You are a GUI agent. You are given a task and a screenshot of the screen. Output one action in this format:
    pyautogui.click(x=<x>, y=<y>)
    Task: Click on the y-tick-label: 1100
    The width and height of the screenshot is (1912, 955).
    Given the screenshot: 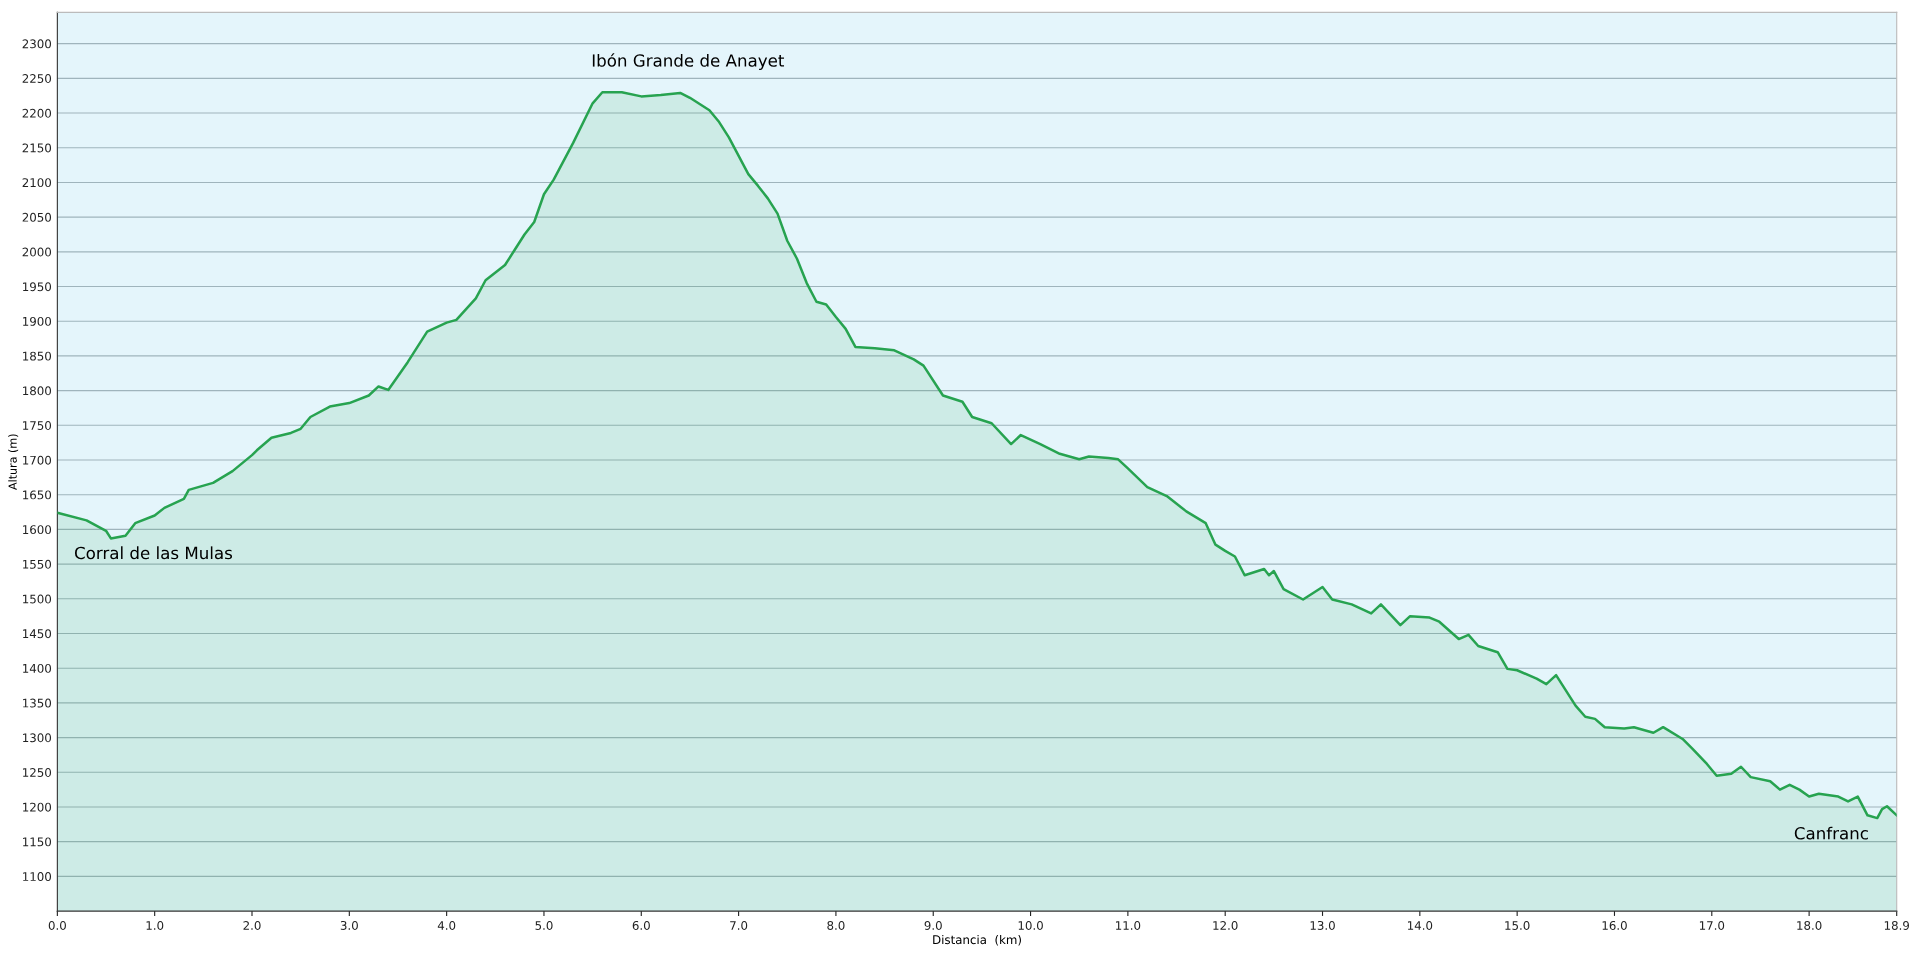 What is the action you would take?
    pyautogui.click(x=37, y=877)
    